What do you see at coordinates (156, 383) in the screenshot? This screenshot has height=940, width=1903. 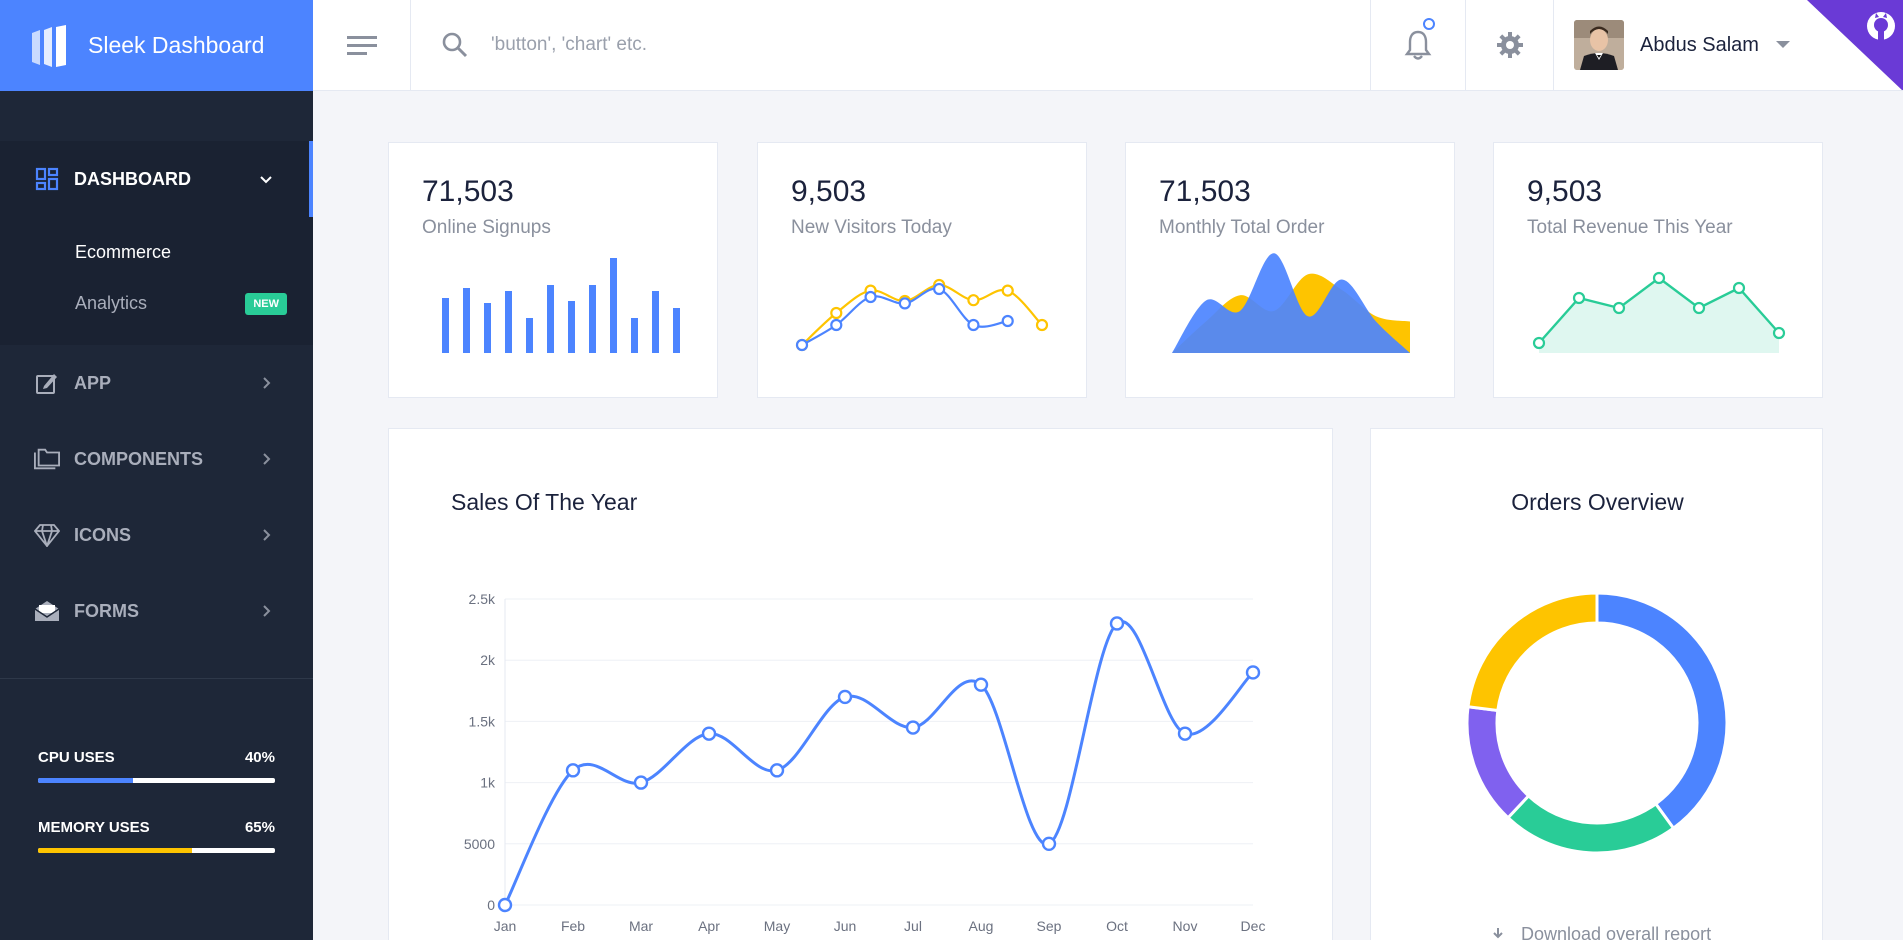 I see `sidebar-item-app: APP` at bounding box center [156, 383].